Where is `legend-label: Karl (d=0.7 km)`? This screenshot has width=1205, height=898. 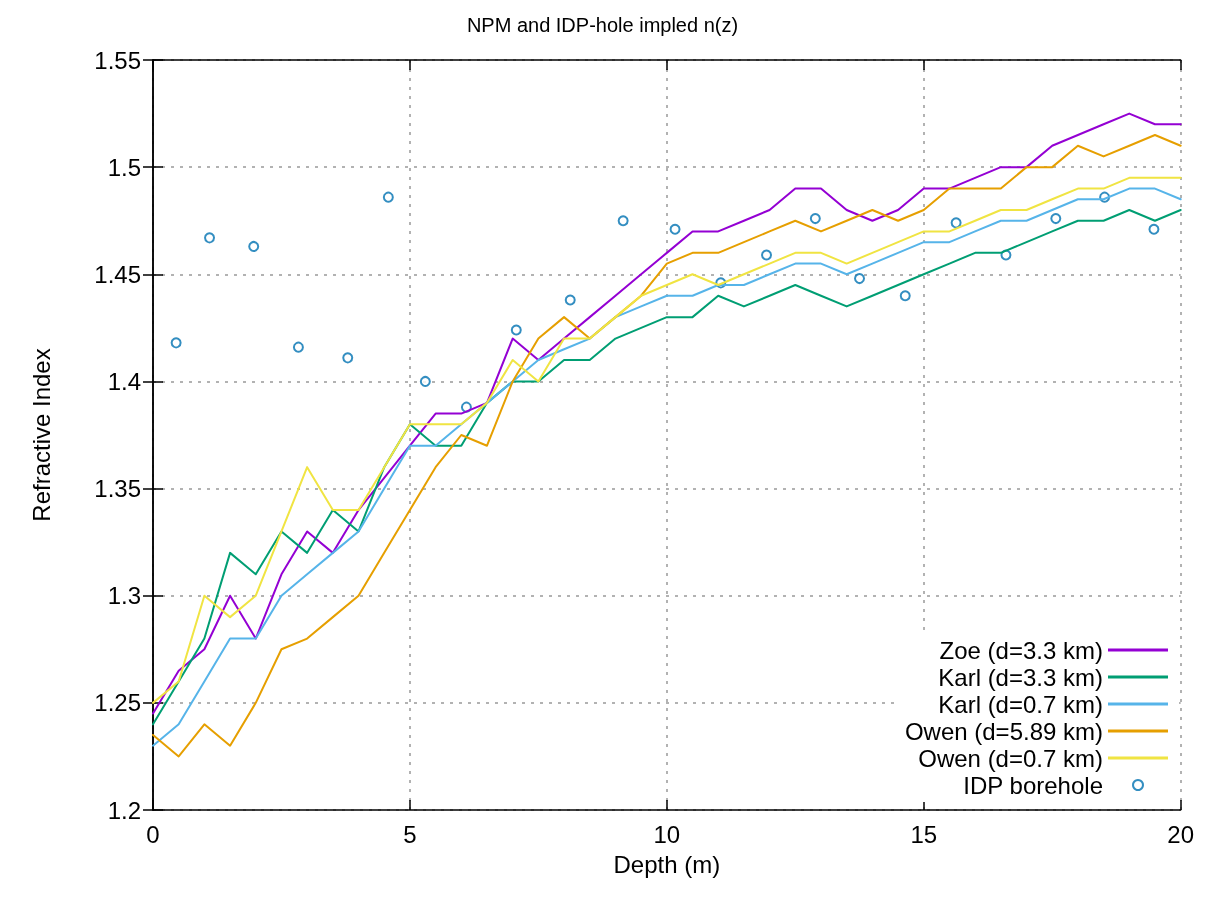 legend-label: Karl (d=0.7 km) is located at coordinates (1020, 704).